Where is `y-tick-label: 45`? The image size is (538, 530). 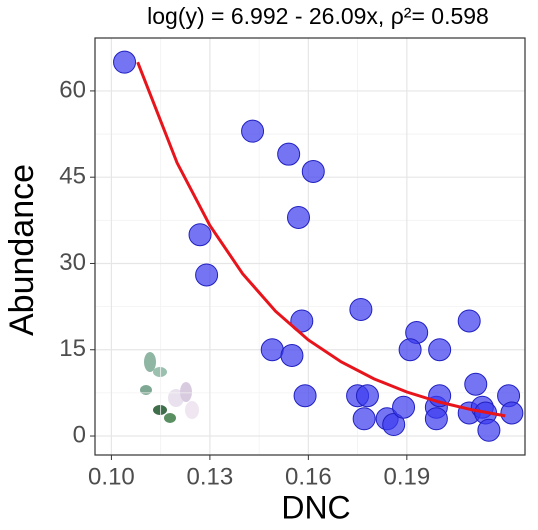
y-tick-label: 45 is located at coordinates (72, 176).